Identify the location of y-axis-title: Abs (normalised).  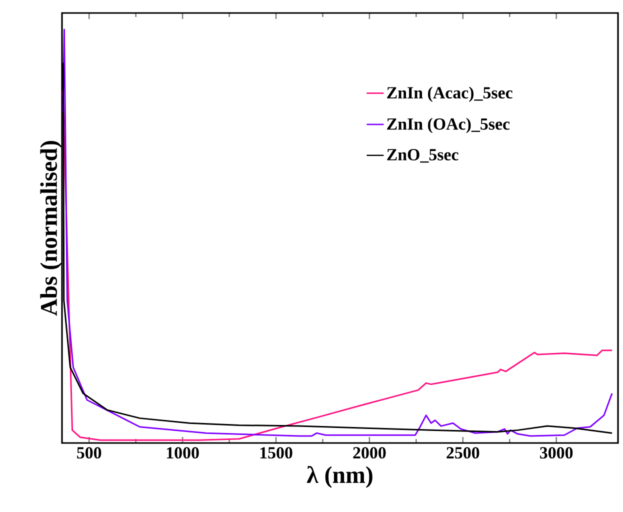
(51, 228).